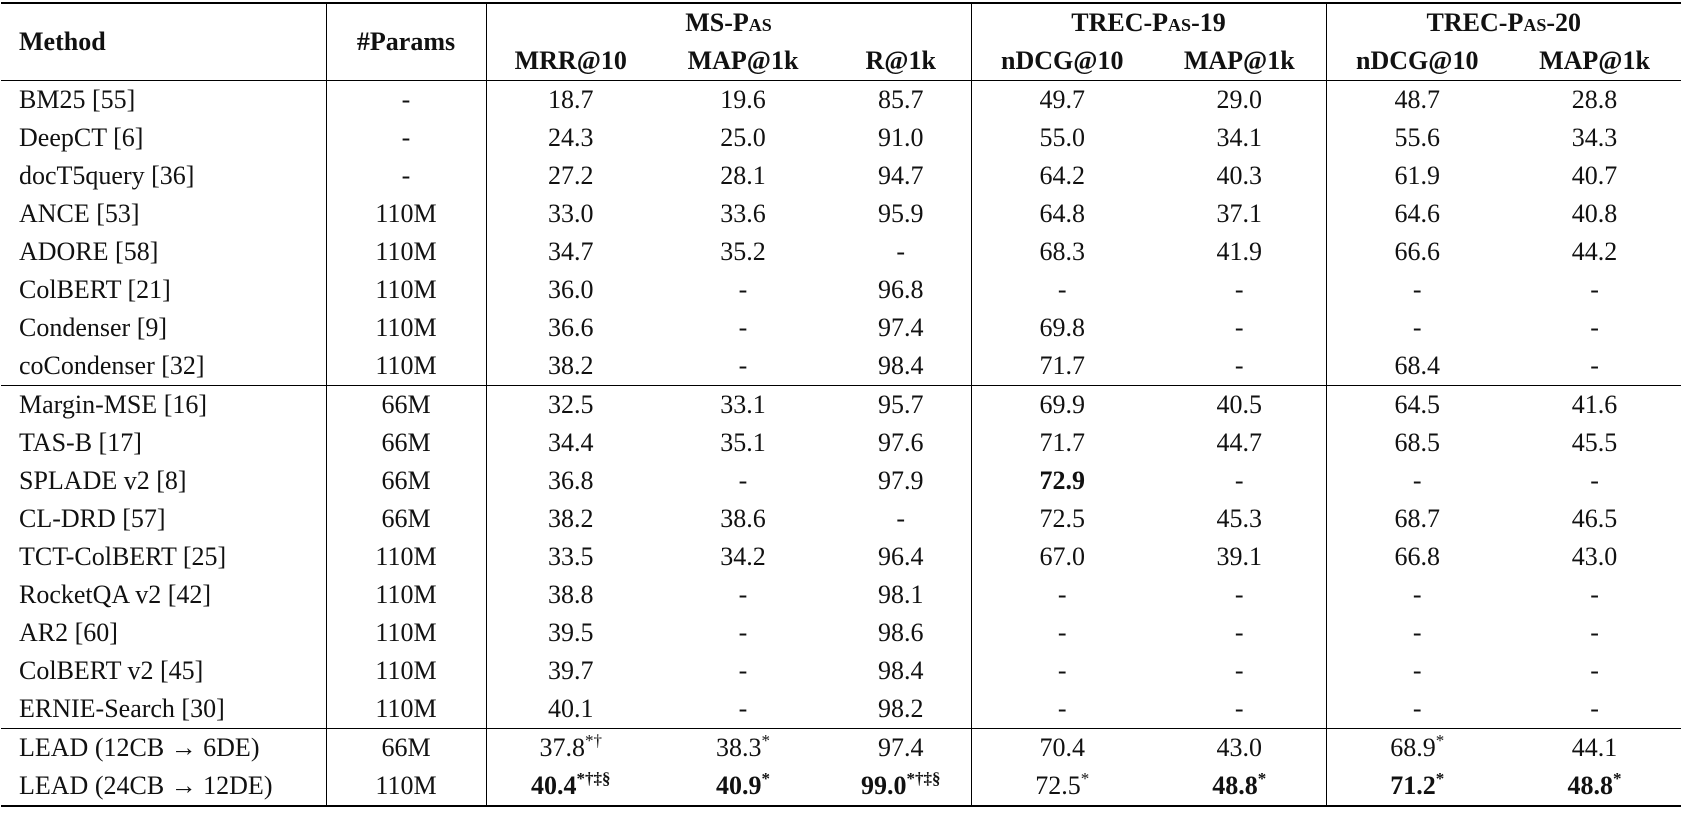 The height and width of the screenshot is (816, 1683). What do you see at coordinates (1239, 213) in the screenshot?
I see `metric-value: 37.1` at bounding box center [1239, 213].